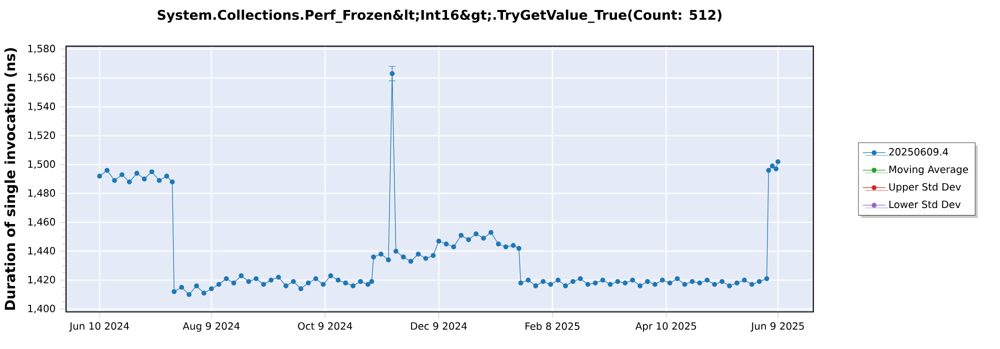 Image resolution: width=1000 pixels, height=349 pixels. I want to click on y-tick-label: 1,480, so click(42, 193).